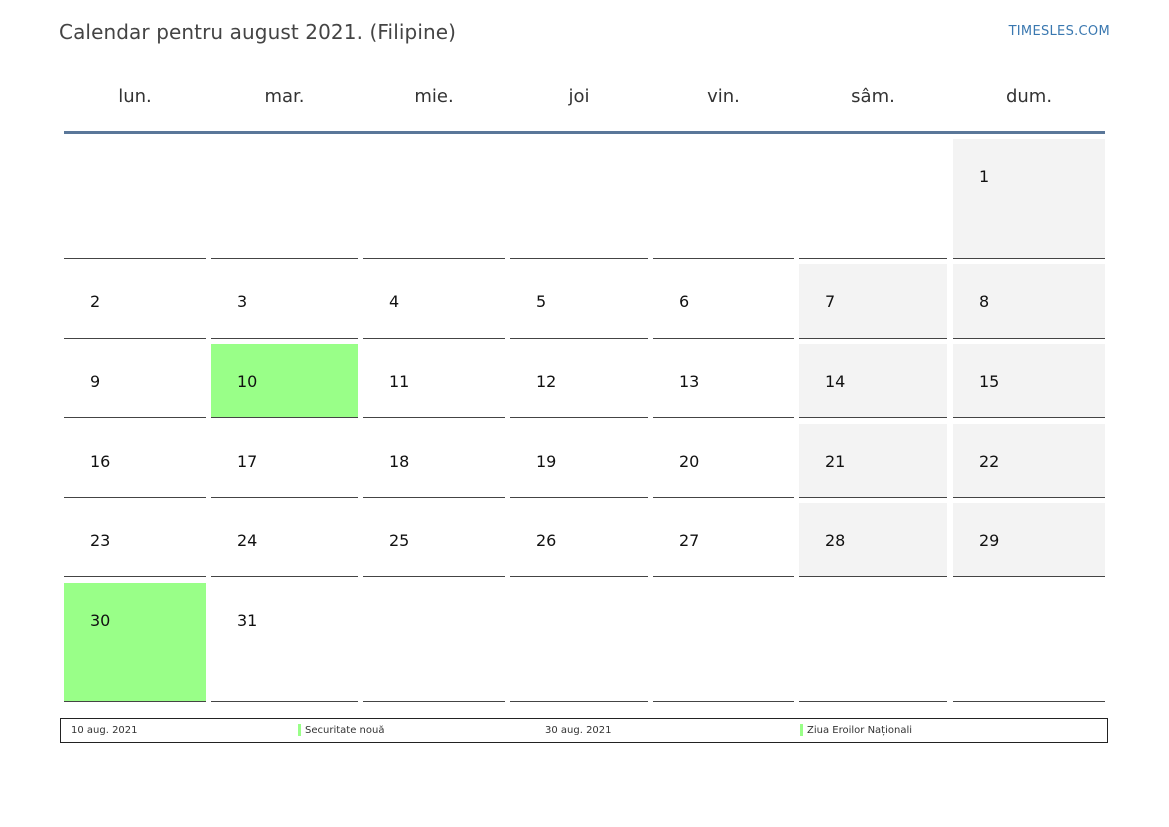  What do you see at coordinates (579, 461) in the screenshot?
I see `day-cell: 19` at bounding box center [579, 461].